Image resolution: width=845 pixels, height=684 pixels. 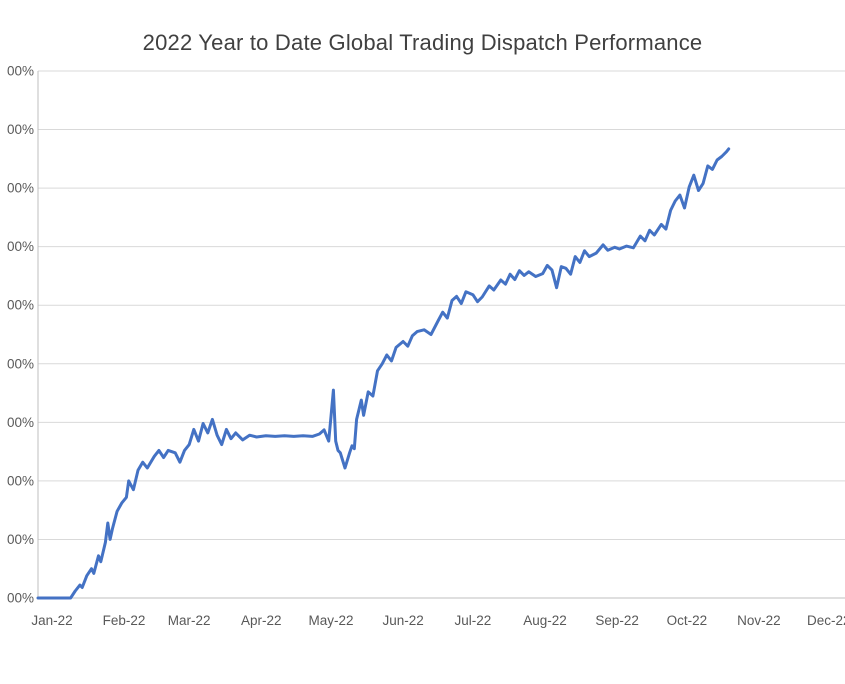 I want to click on x-tick-label: Sep-22, so click(x=617, y=620).